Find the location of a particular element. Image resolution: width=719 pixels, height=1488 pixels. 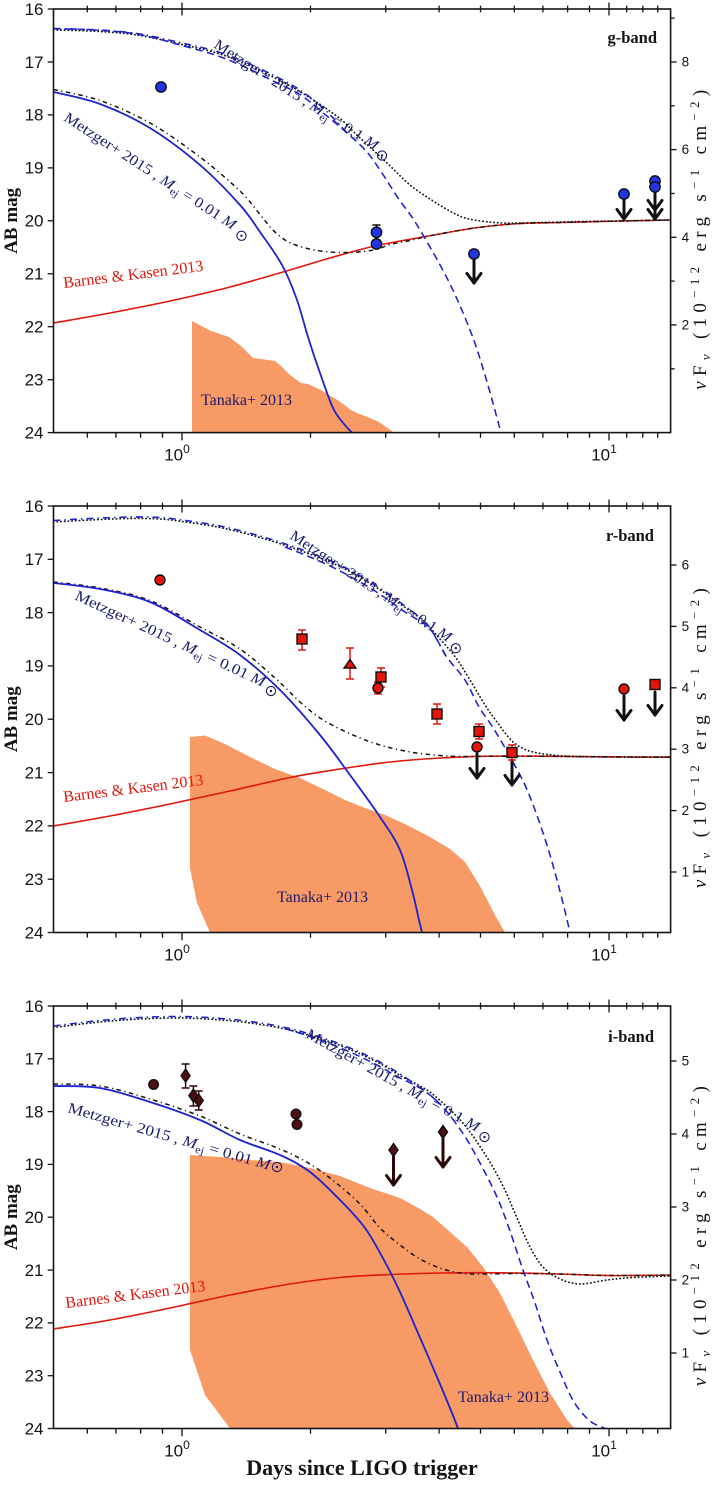

svg-text: 8 is located at coordinates (686, 62).